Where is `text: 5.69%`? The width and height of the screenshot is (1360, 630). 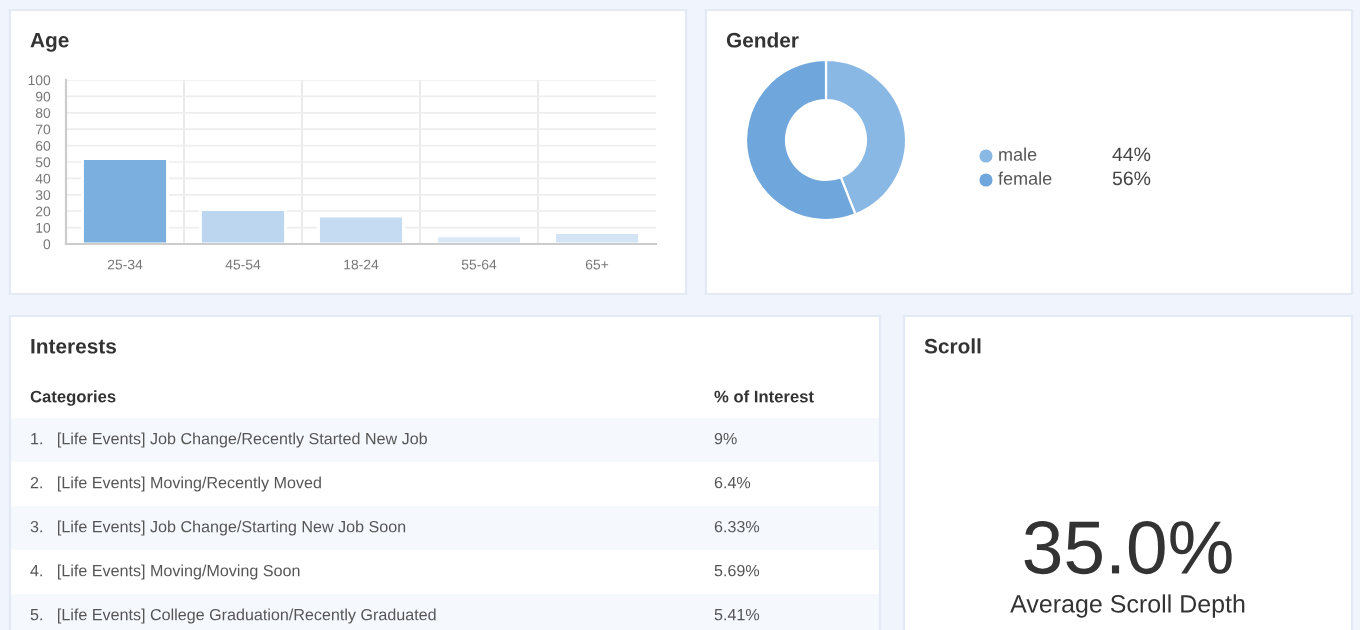
text: 5.69% is located at coordinates (737, 570).